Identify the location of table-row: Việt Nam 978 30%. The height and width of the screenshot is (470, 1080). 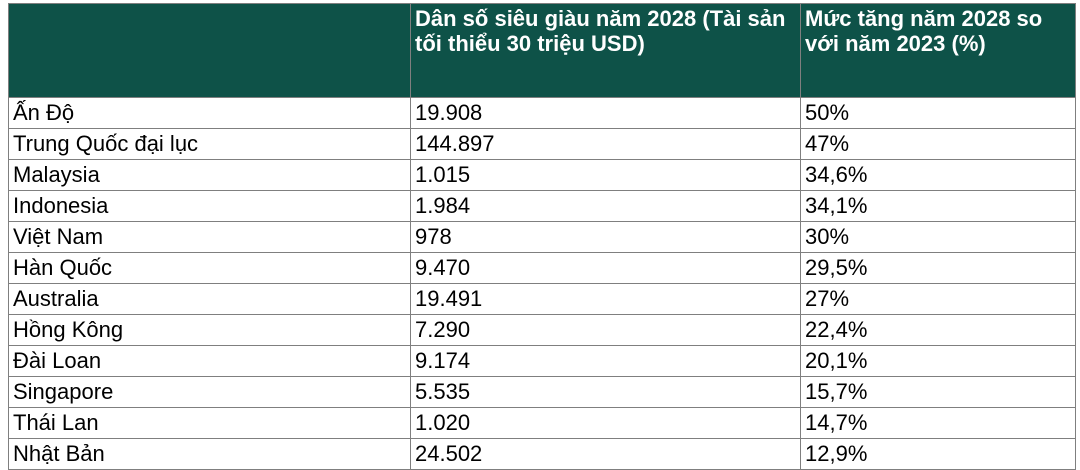
(542, 237).